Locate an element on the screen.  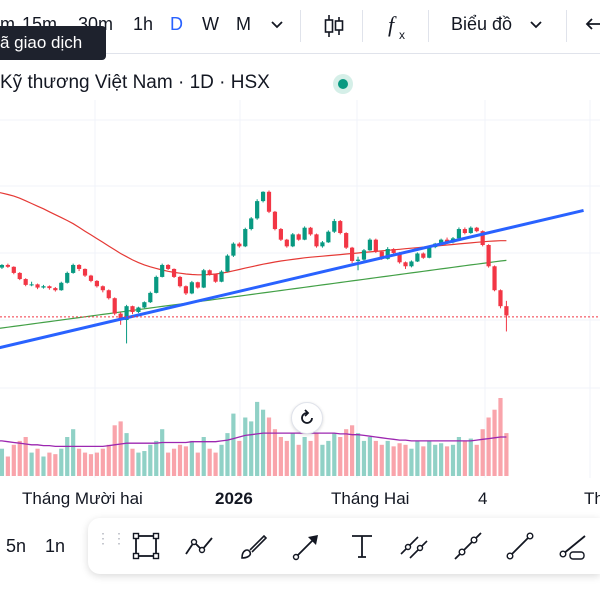
interval-w: W is located at coordinates (210, 24).